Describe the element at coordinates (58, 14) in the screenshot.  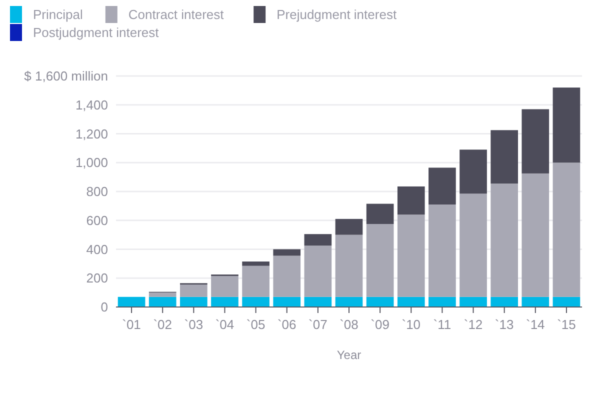
I see `legend-label: Principal` at that location.